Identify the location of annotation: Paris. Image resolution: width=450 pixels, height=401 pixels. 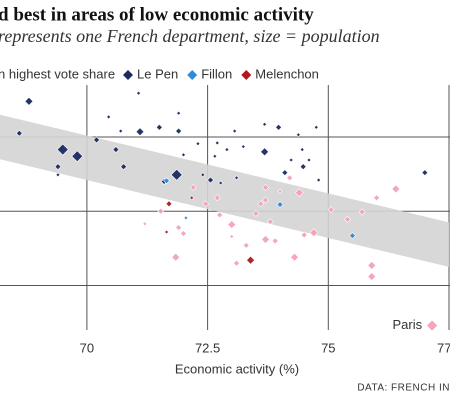
(407, 324).